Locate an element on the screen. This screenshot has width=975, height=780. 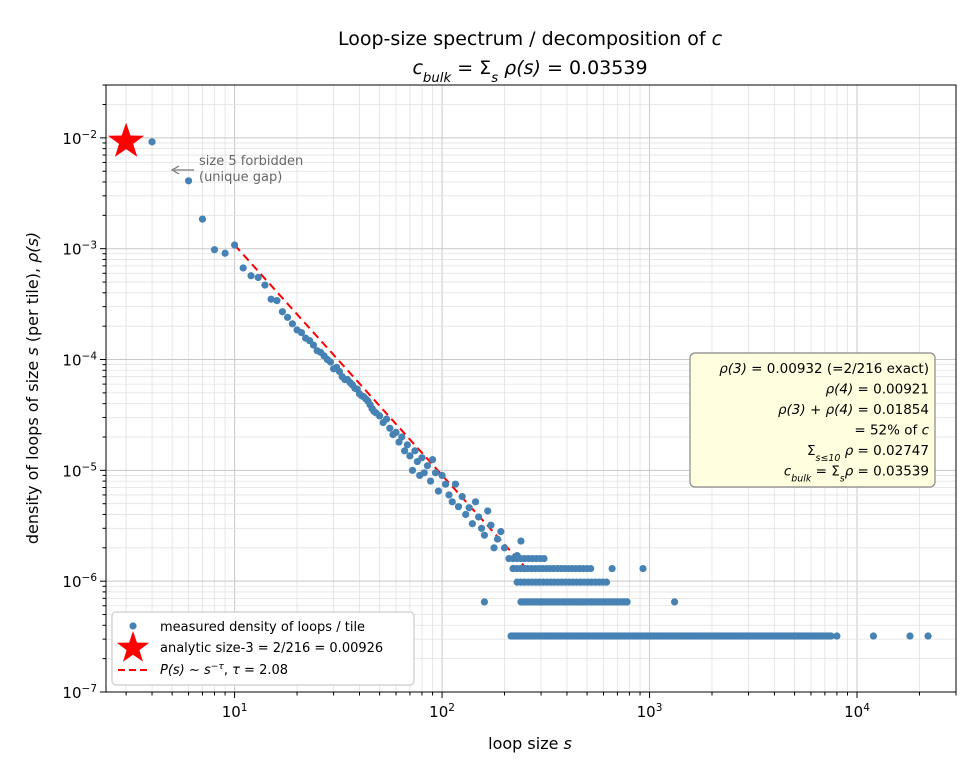
y-tick-label: 10⁻⁷ is located at coordinates (79, 692).